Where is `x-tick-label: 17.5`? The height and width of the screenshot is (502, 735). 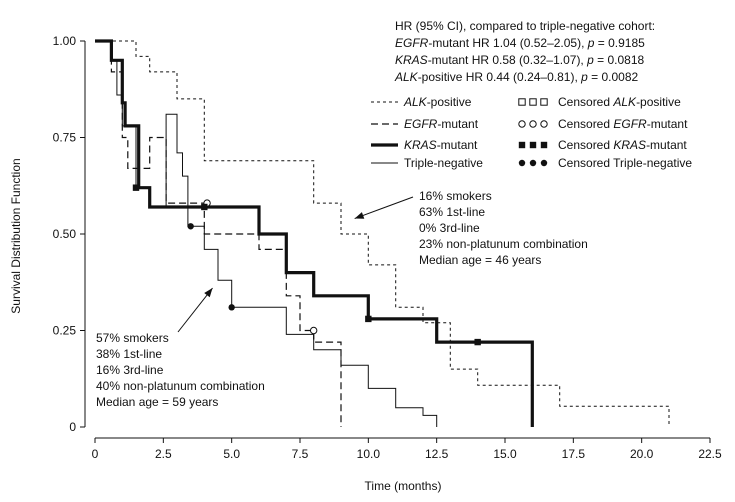
x-tick-label: 17.5 is located at coordinates (574, 454).